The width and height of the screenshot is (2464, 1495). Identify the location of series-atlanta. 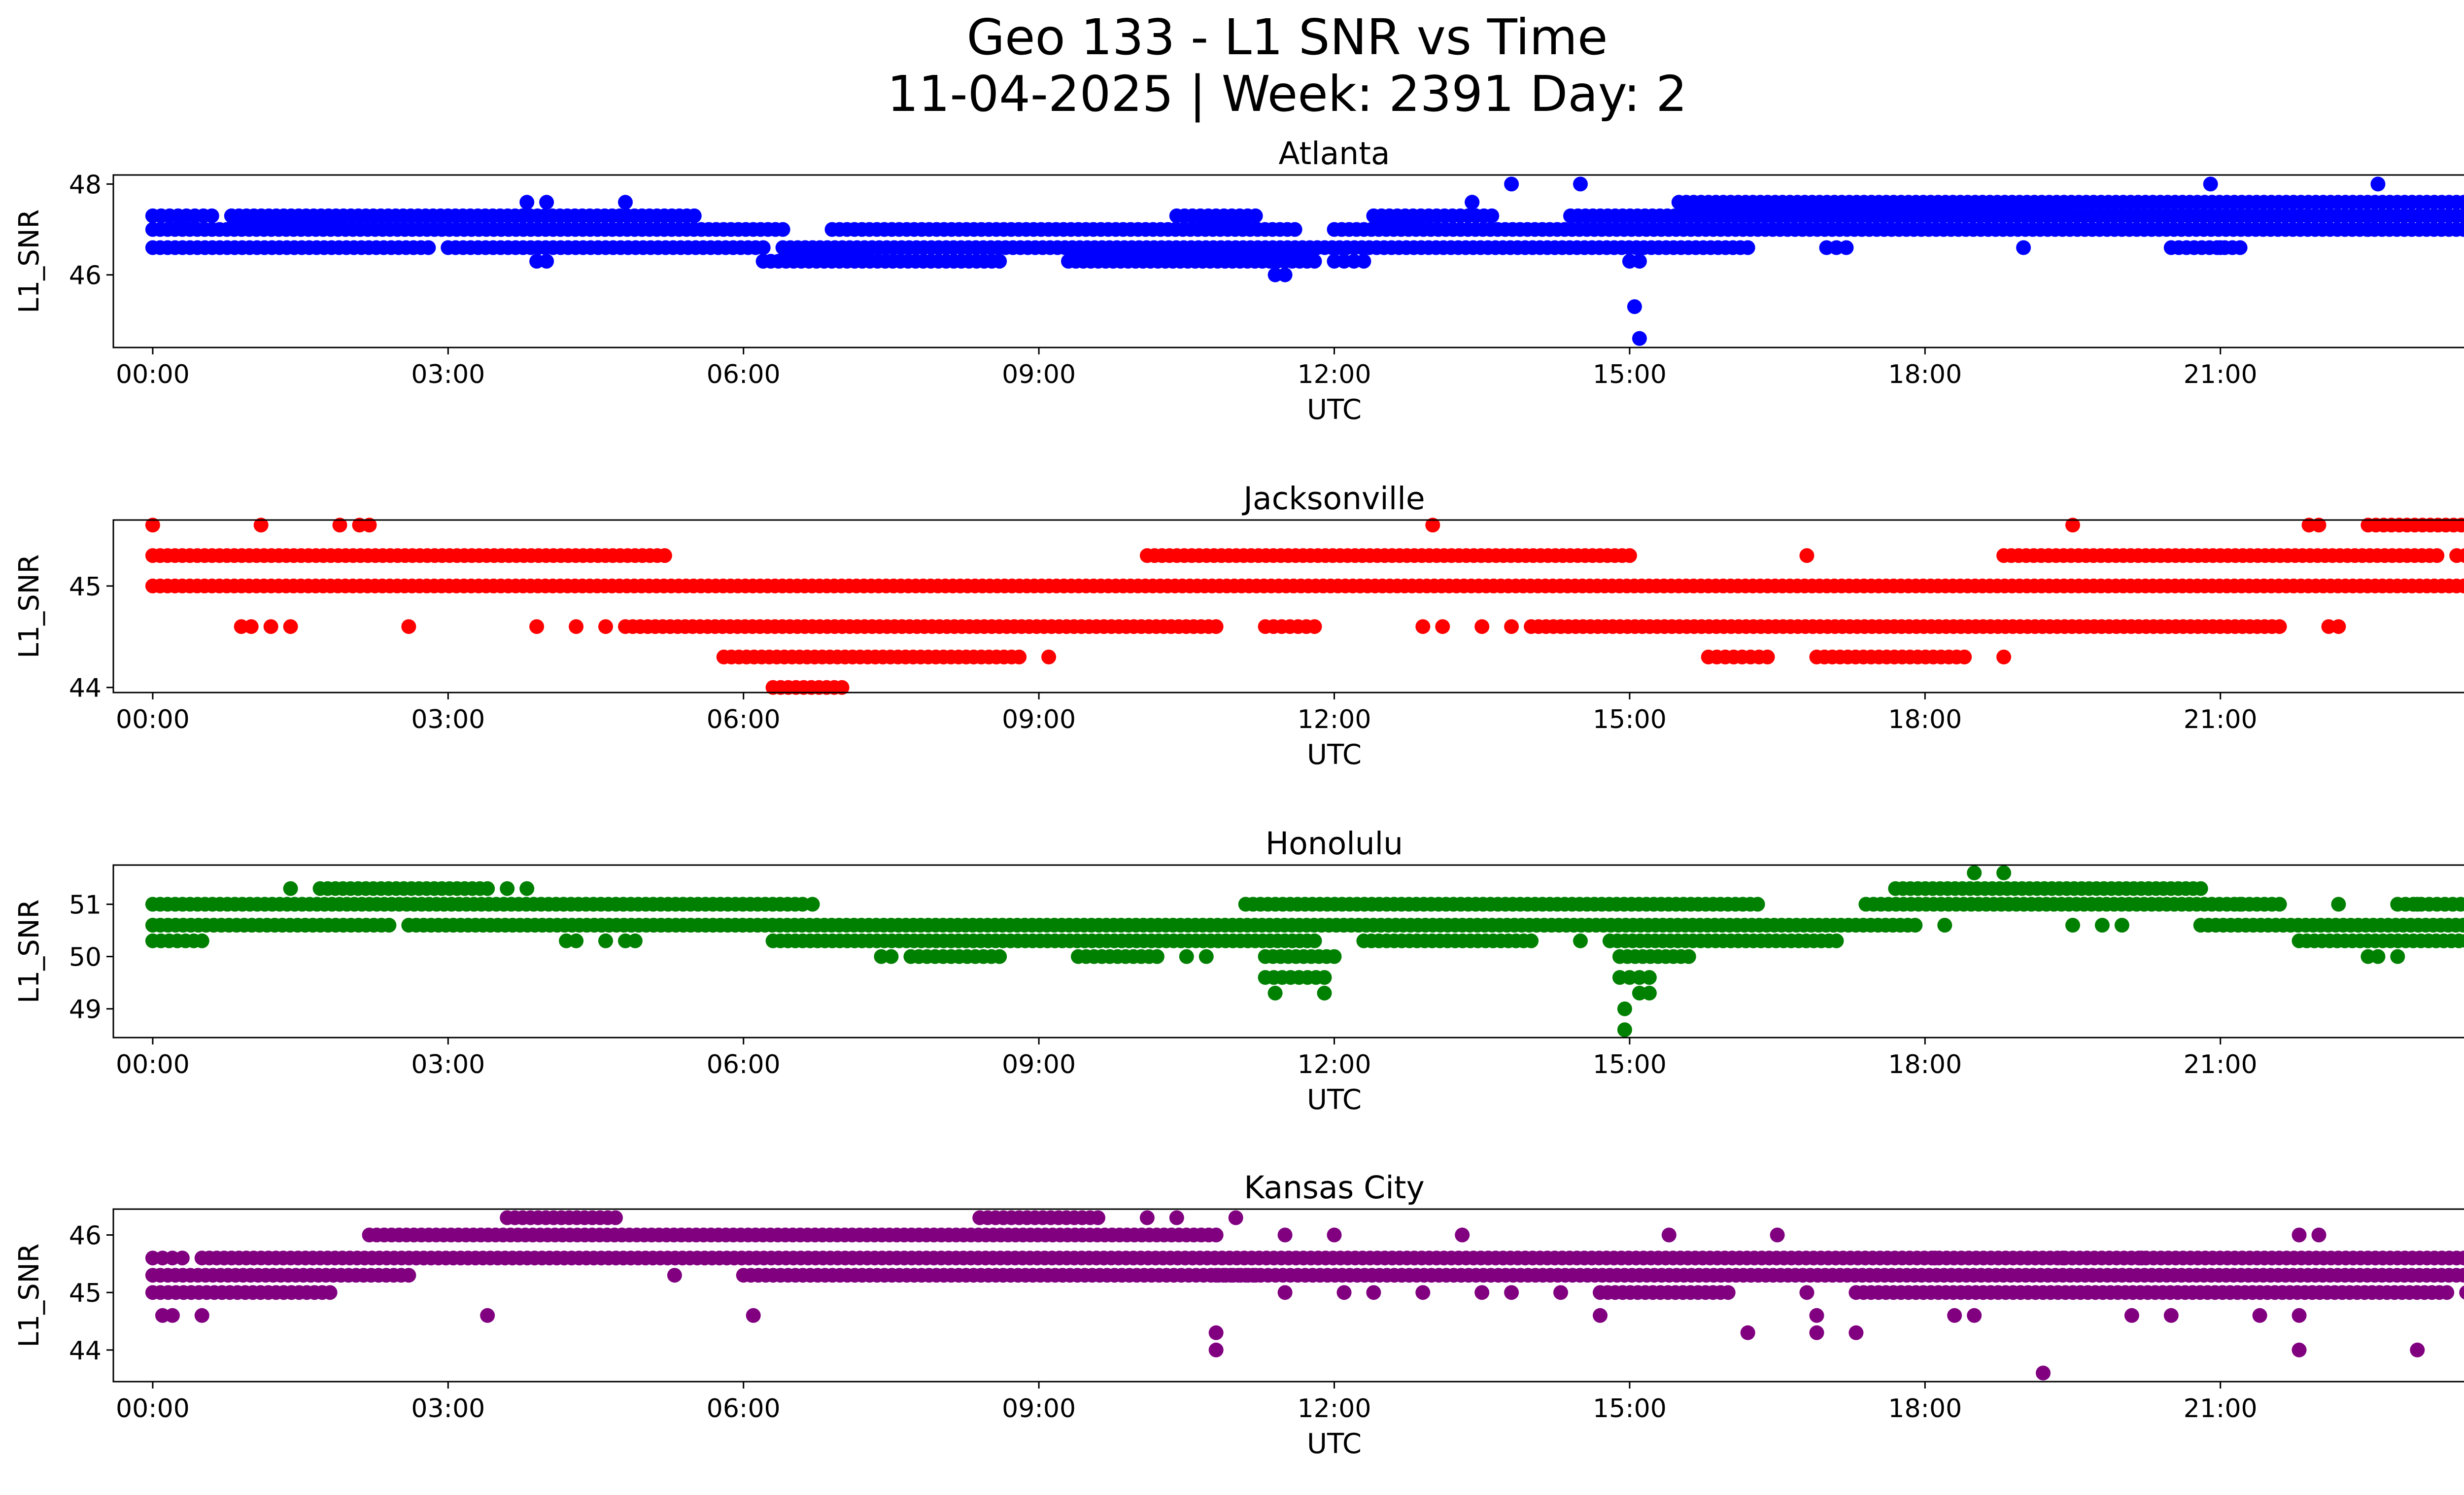
(1304, 261).